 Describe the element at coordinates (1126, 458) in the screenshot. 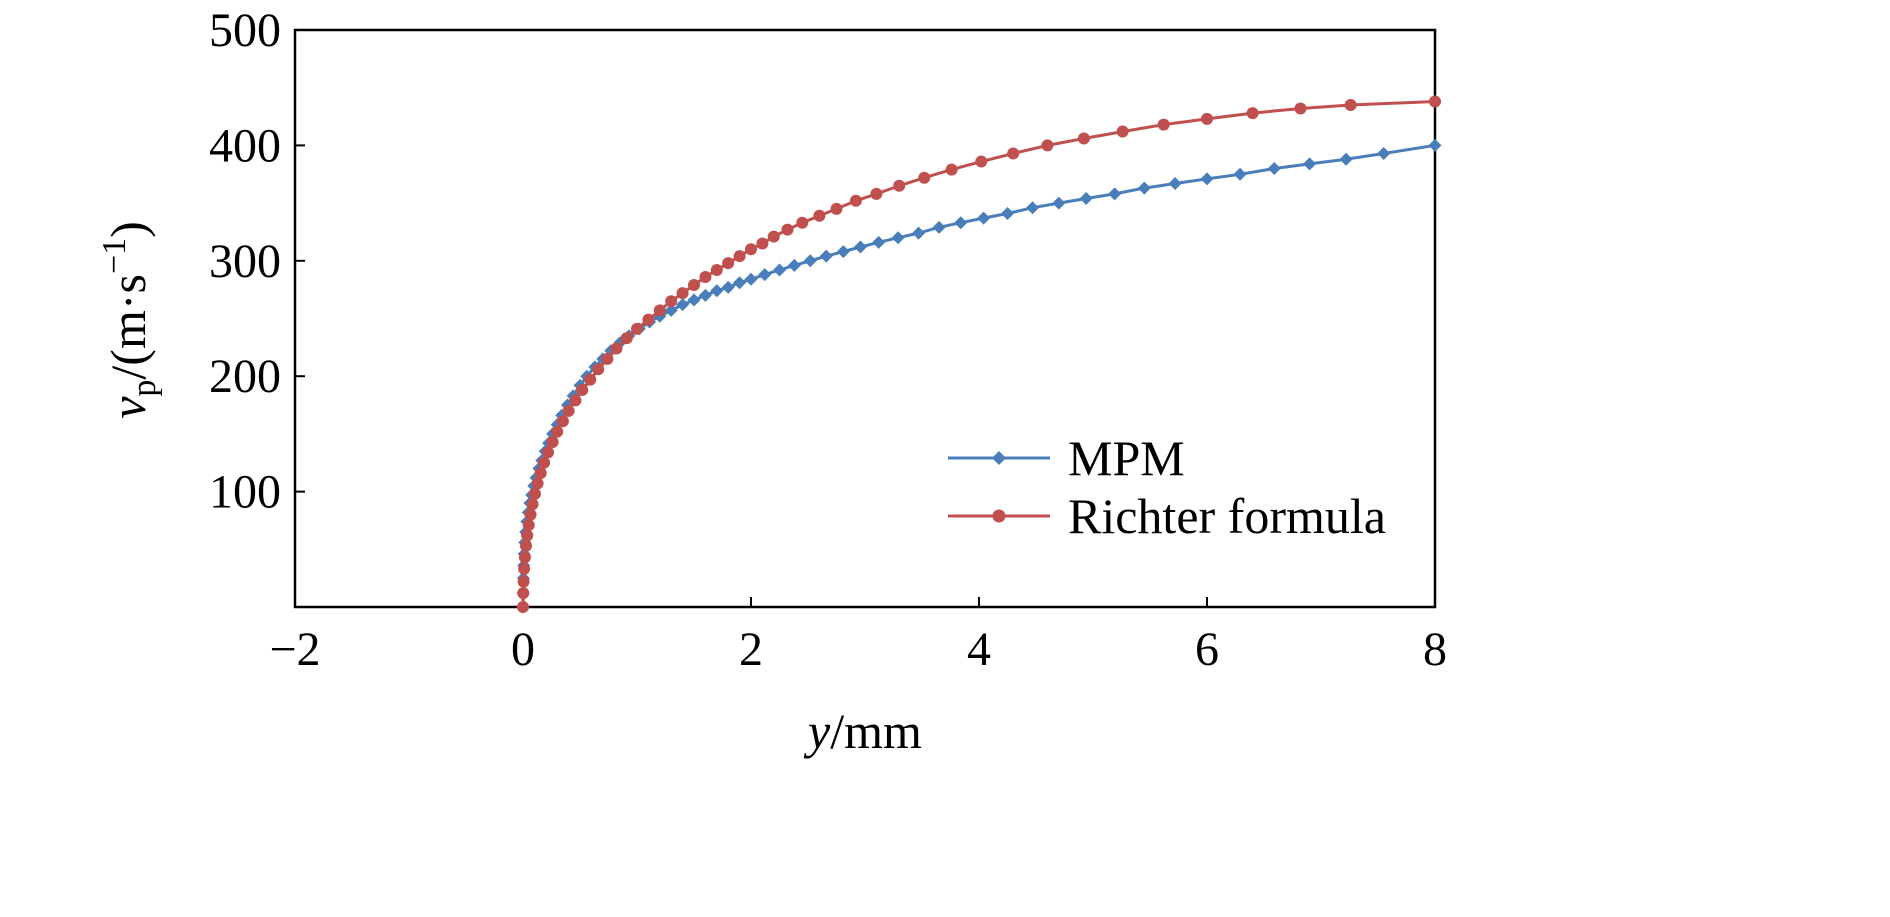

I see `legend-label-mpm: MPM` at that location.